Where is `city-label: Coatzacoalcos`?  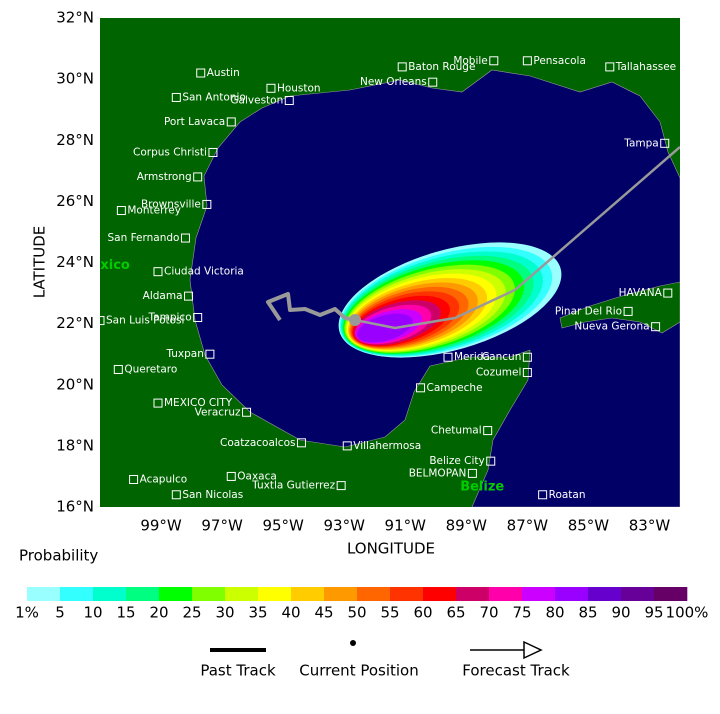 city-label: Coatzacoalcos is located at coordinates (257, 443).